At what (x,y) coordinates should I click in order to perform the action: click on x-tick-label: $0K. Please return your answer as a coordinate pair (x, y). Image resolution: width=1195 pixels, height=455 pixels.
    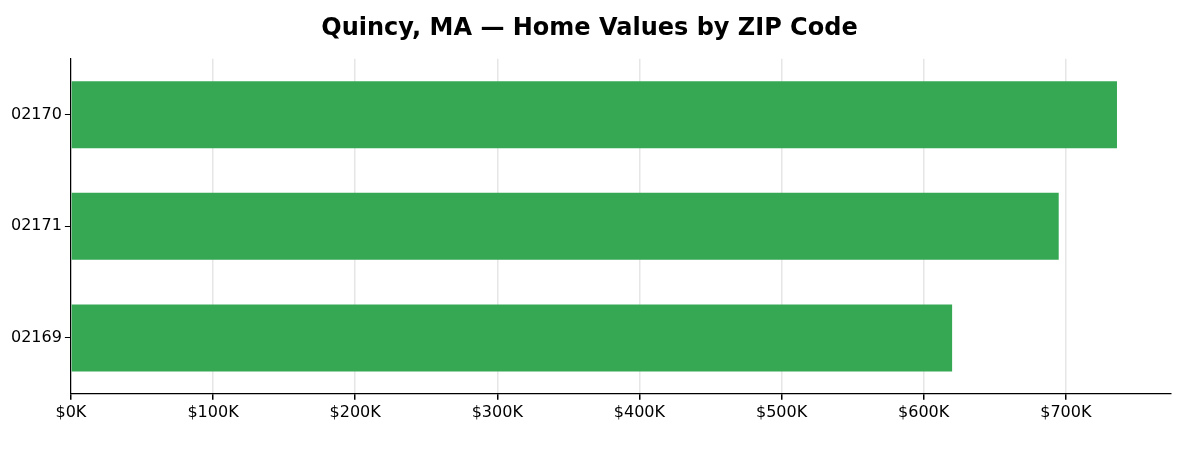
    Looking at the image, I should click on (71, 411).